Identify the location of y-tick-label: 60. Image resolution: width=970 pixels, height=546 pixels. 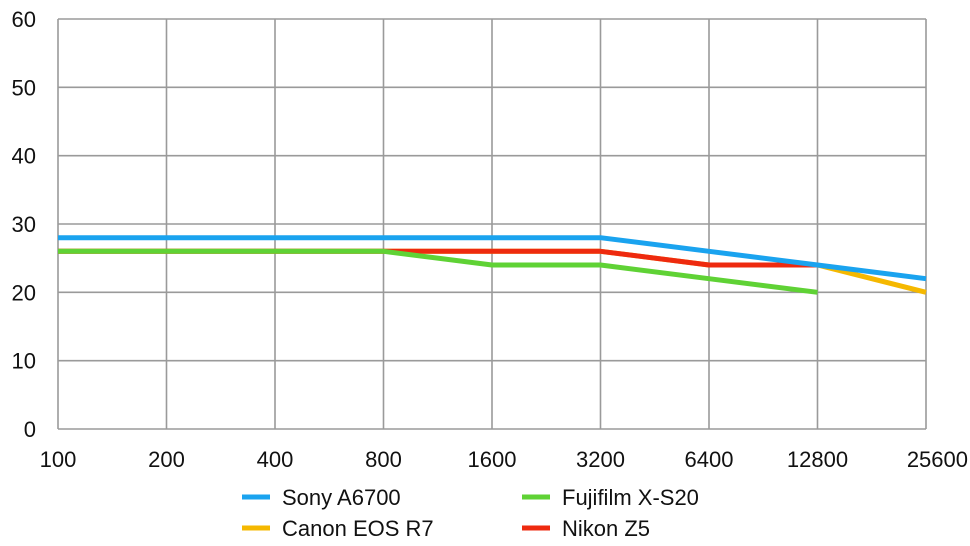
(24, 19).